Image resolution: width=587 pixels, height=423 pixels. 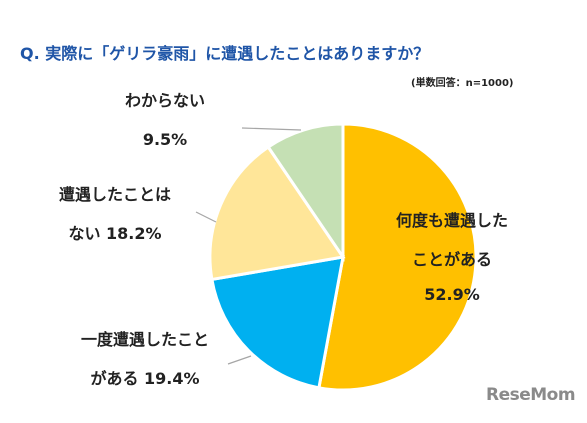 I want to click on resemom-logo: ReseMom, so click(x=531, y=395).